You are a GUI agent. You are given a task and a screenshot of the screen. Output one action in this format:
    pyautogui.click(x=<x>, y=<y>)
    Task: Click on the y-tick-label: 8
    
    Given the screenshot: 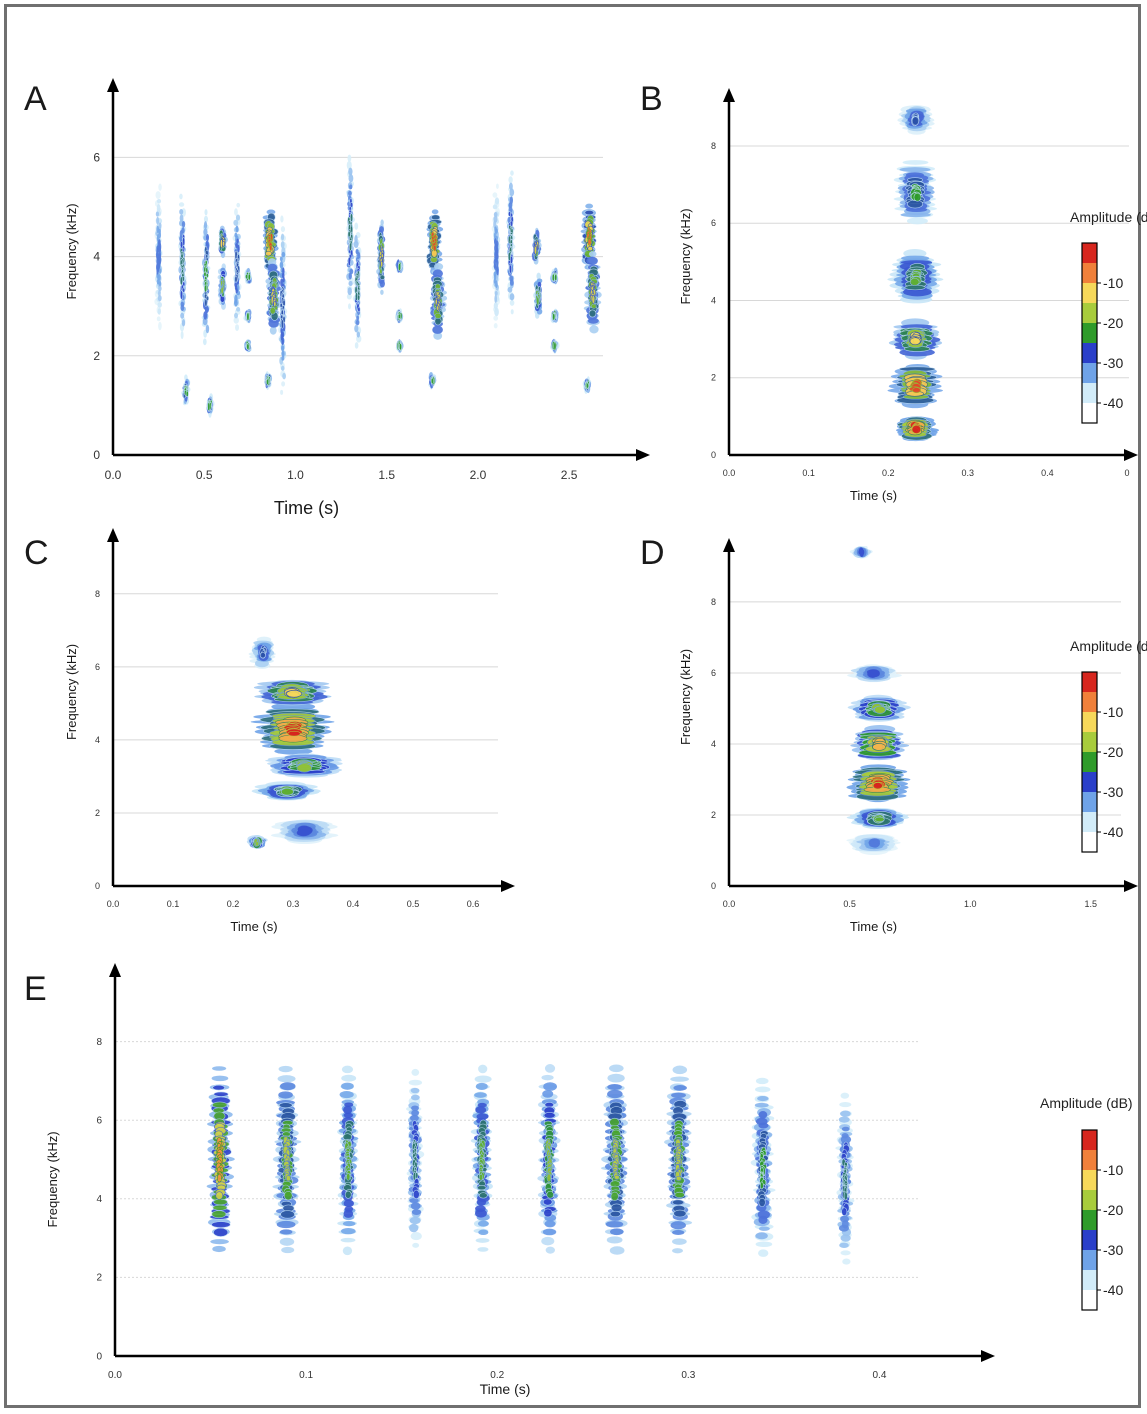 What is the action you would take?
    pyautogui.click(x=713, y=602)
    